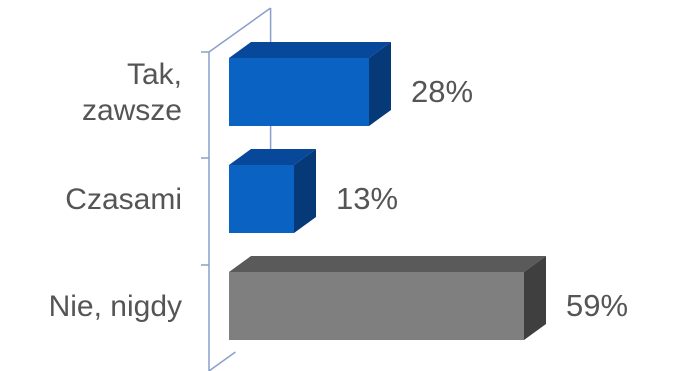 Image resolution: width=681 pixels, height=371 pixels. What do you see at coordinates (132, 110) in the screenshot?
I see `category-label-line: zawsze` at bounding box center [132, 110].